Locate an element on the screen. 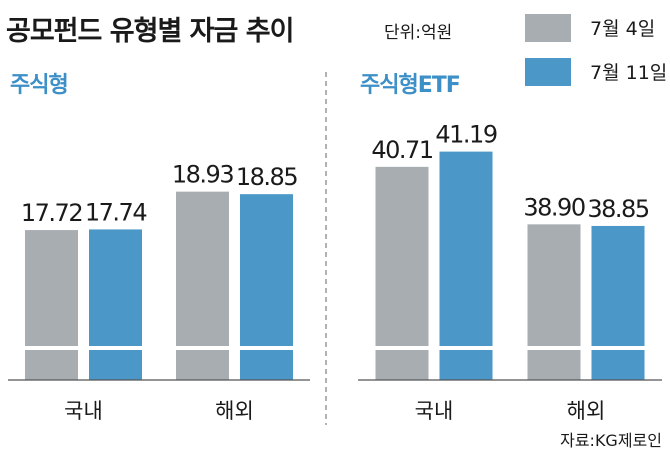 The image size is (670, 458). source-note: 자료:KG제로인 is located at coordinates (611, 440).